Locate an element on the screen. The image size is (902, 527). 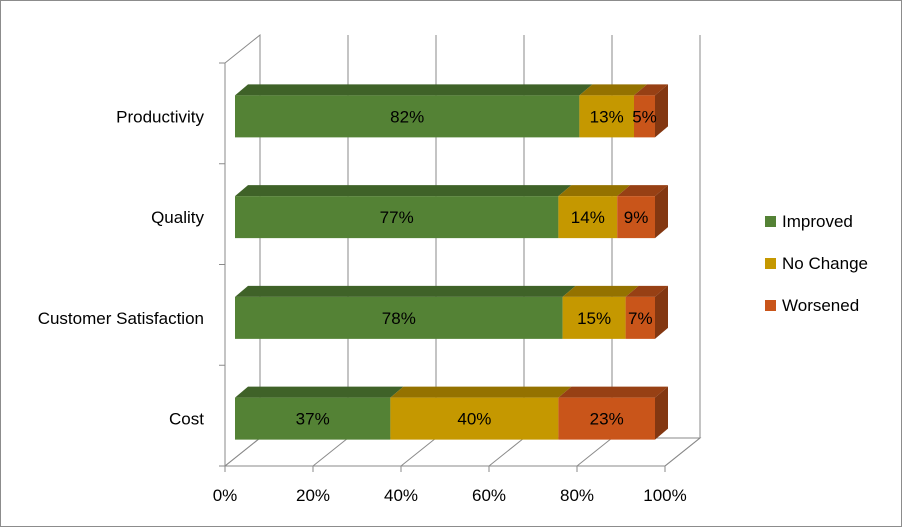
data-label: 7% is located at coordinates (640, 318).